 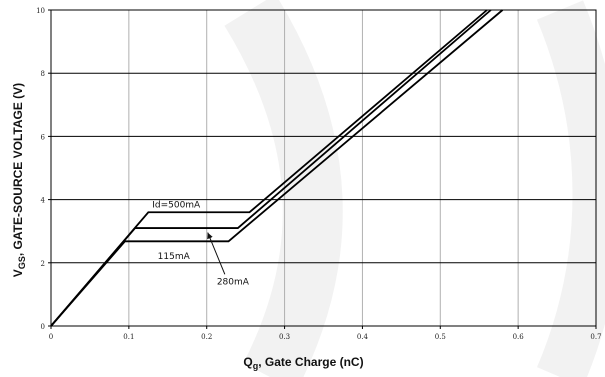 I want to click on y-axis-title: VGS, GATE-SOURCE VOLTAGE (V), so click(x=19, y=180).